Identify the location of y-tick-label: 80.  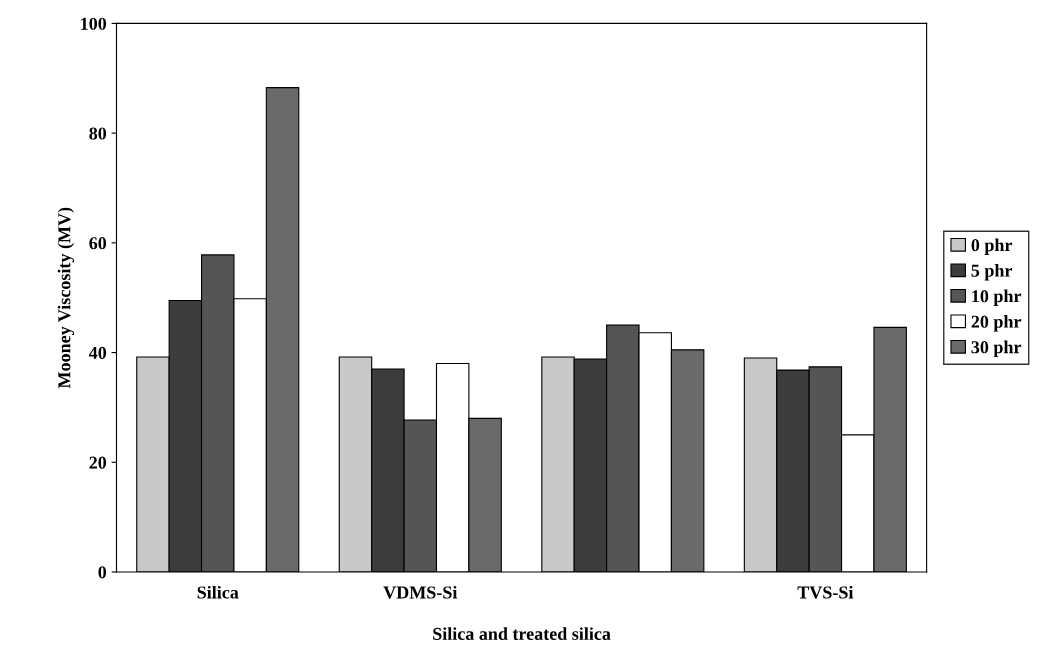
(98, 133).